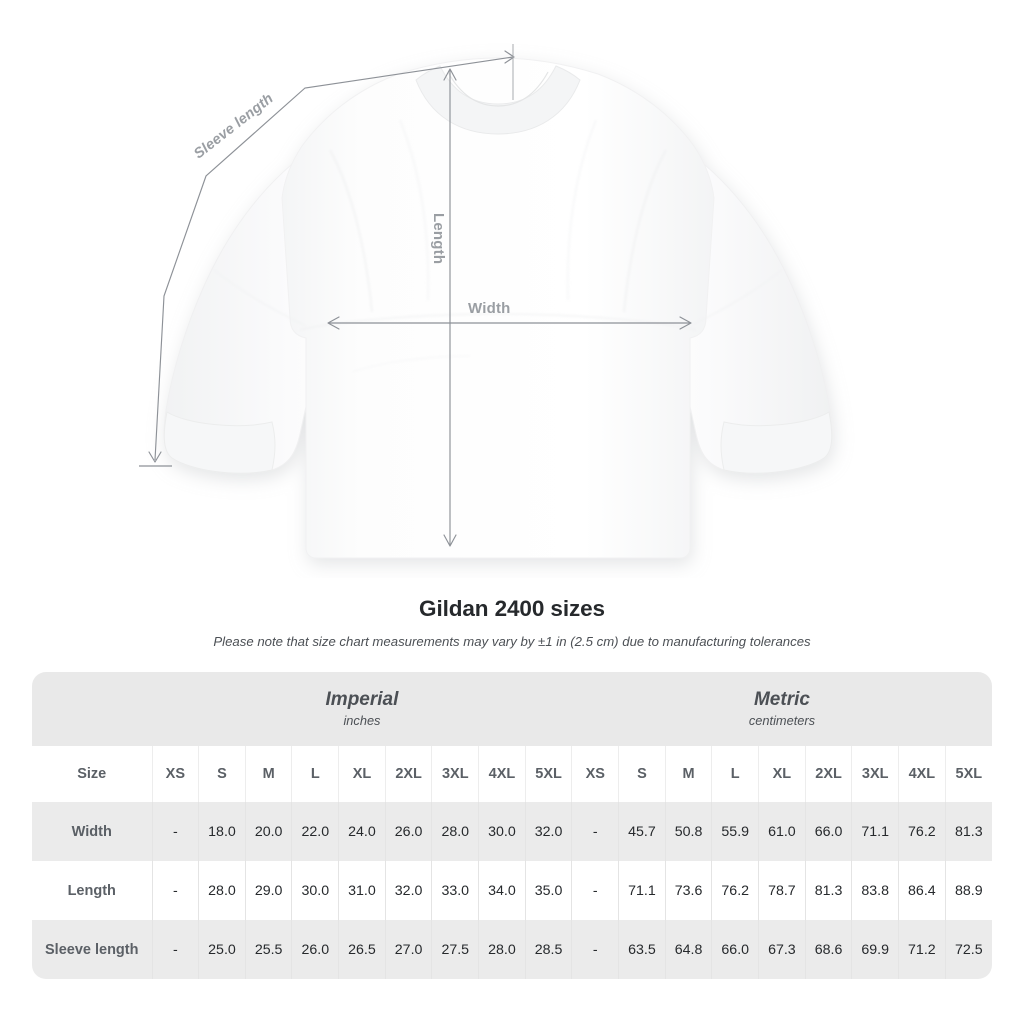 The height and width of the screenshot is (1024, 1024). Describe the element at coordinates (968, 949) in the screenshot. I see `cell-sleeve-length-metric-5xl: 72.5` at that location.